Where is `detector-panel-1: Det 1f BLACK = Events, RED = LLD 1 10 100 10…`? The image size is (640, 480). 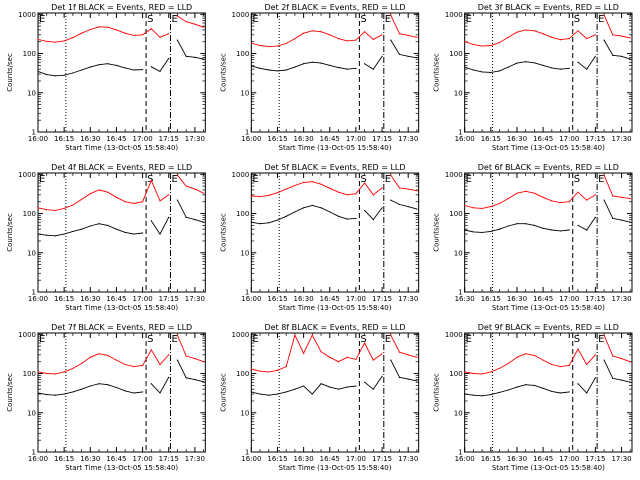 detector-panel-1: Det 1f BLACK = Events, RED = LLD 1 10 100 10… is located at coordinates (106, 77).